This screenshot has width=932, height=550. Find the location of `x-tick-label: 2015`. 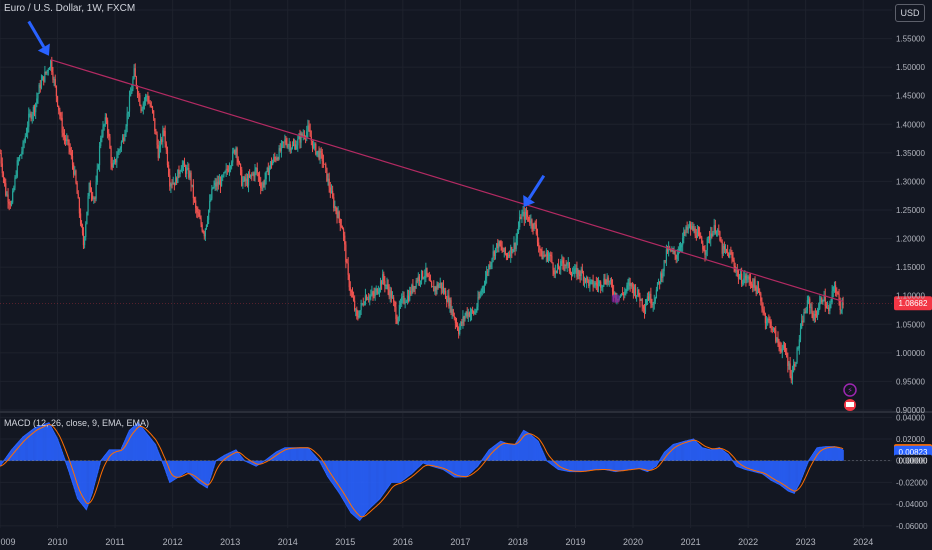

x-tick-label: 2015 is located at coordinates (345, 542).